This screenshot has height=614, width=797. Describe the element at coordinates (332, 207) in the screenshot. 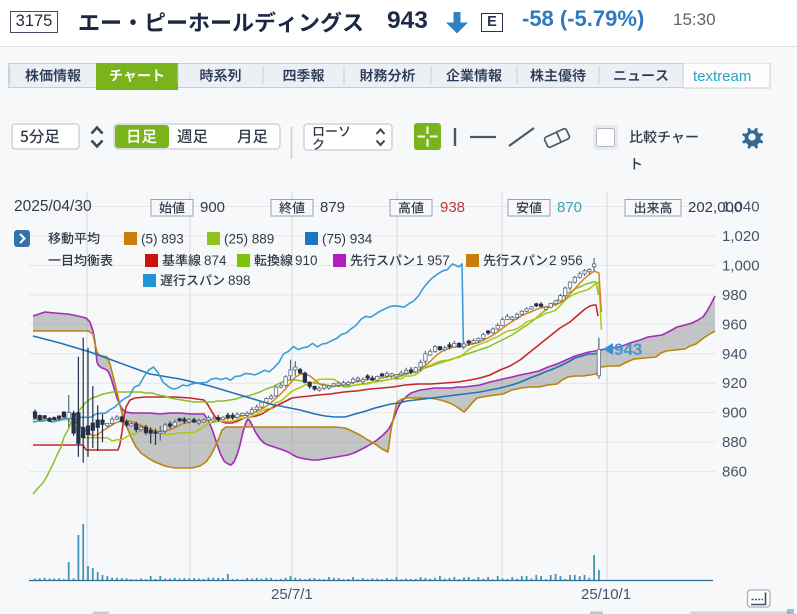

I see `svg-text: 879` at that location.